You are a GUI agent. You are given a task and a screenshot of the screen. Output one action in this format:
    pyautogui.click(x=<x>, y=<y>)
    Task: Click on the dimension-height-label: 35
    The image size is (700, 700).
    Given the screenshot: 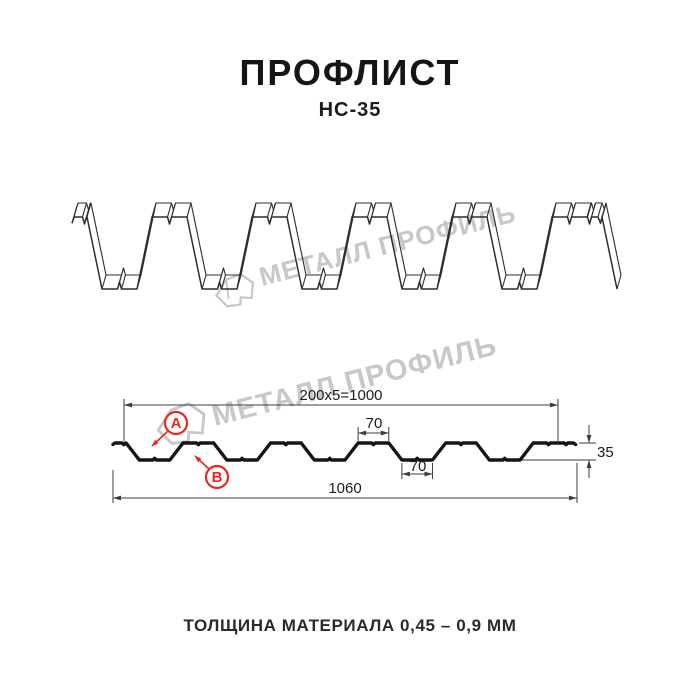 What is the action you would take?
    pyautogui.click(x=605, y=452)
    